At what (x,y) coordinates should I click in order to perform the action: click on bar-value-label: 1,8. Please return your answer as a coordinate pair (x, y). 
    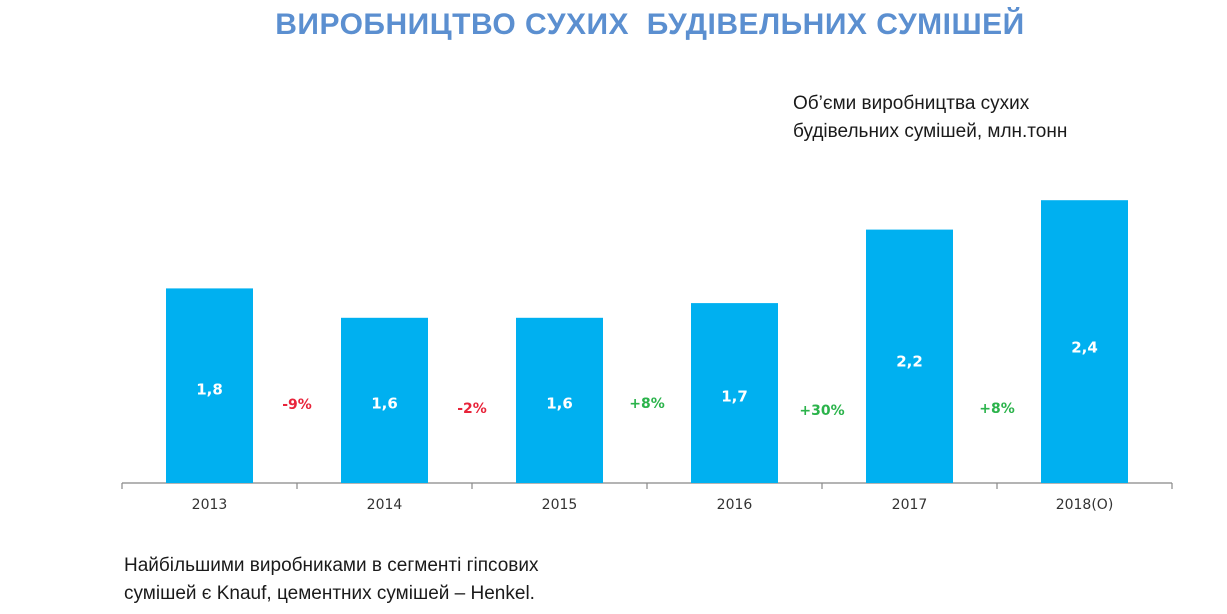
    Looking at the image, I should click on (209, 390).